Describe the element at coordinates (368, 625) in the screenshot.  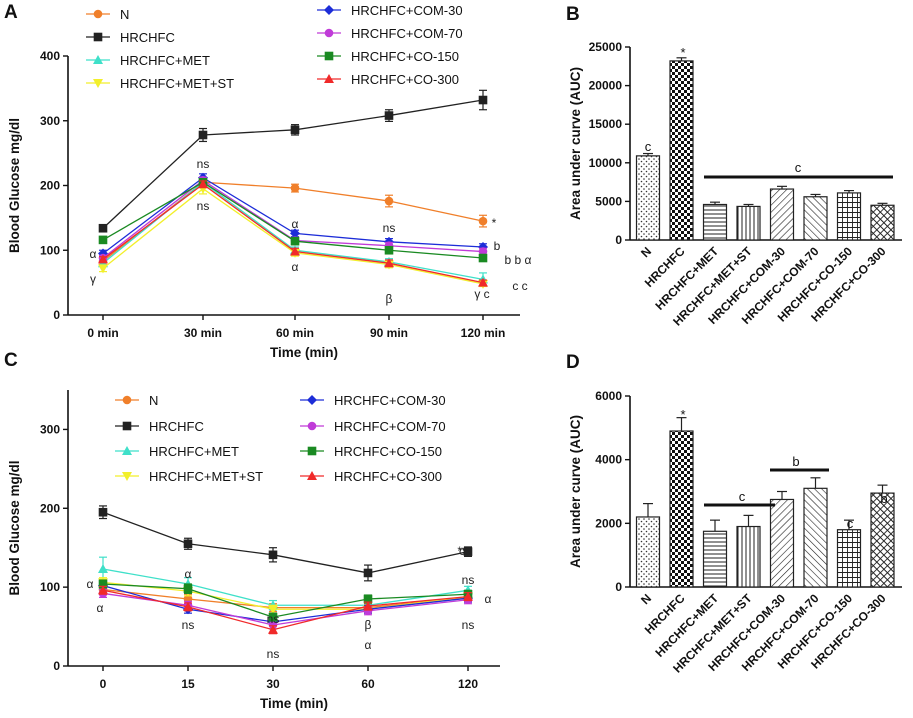
I see `annotation: β` at that location.